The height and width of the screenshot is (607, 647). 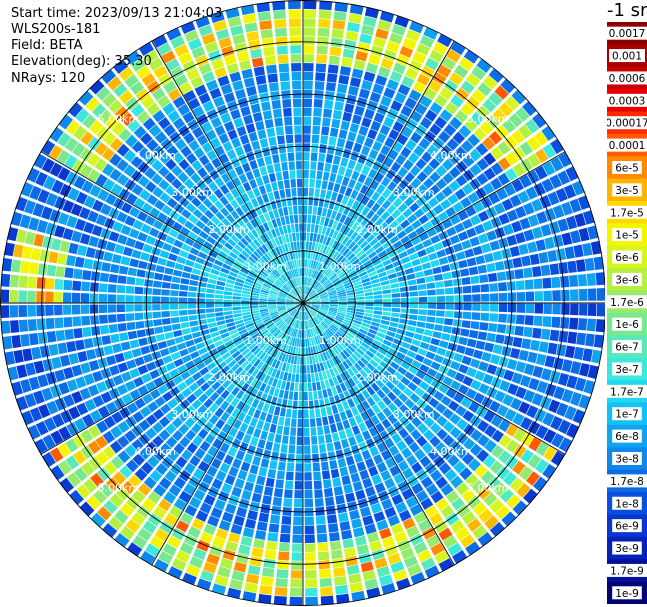 I want to click on range-ring-label: 5.00km, so click(x=119, y=488).